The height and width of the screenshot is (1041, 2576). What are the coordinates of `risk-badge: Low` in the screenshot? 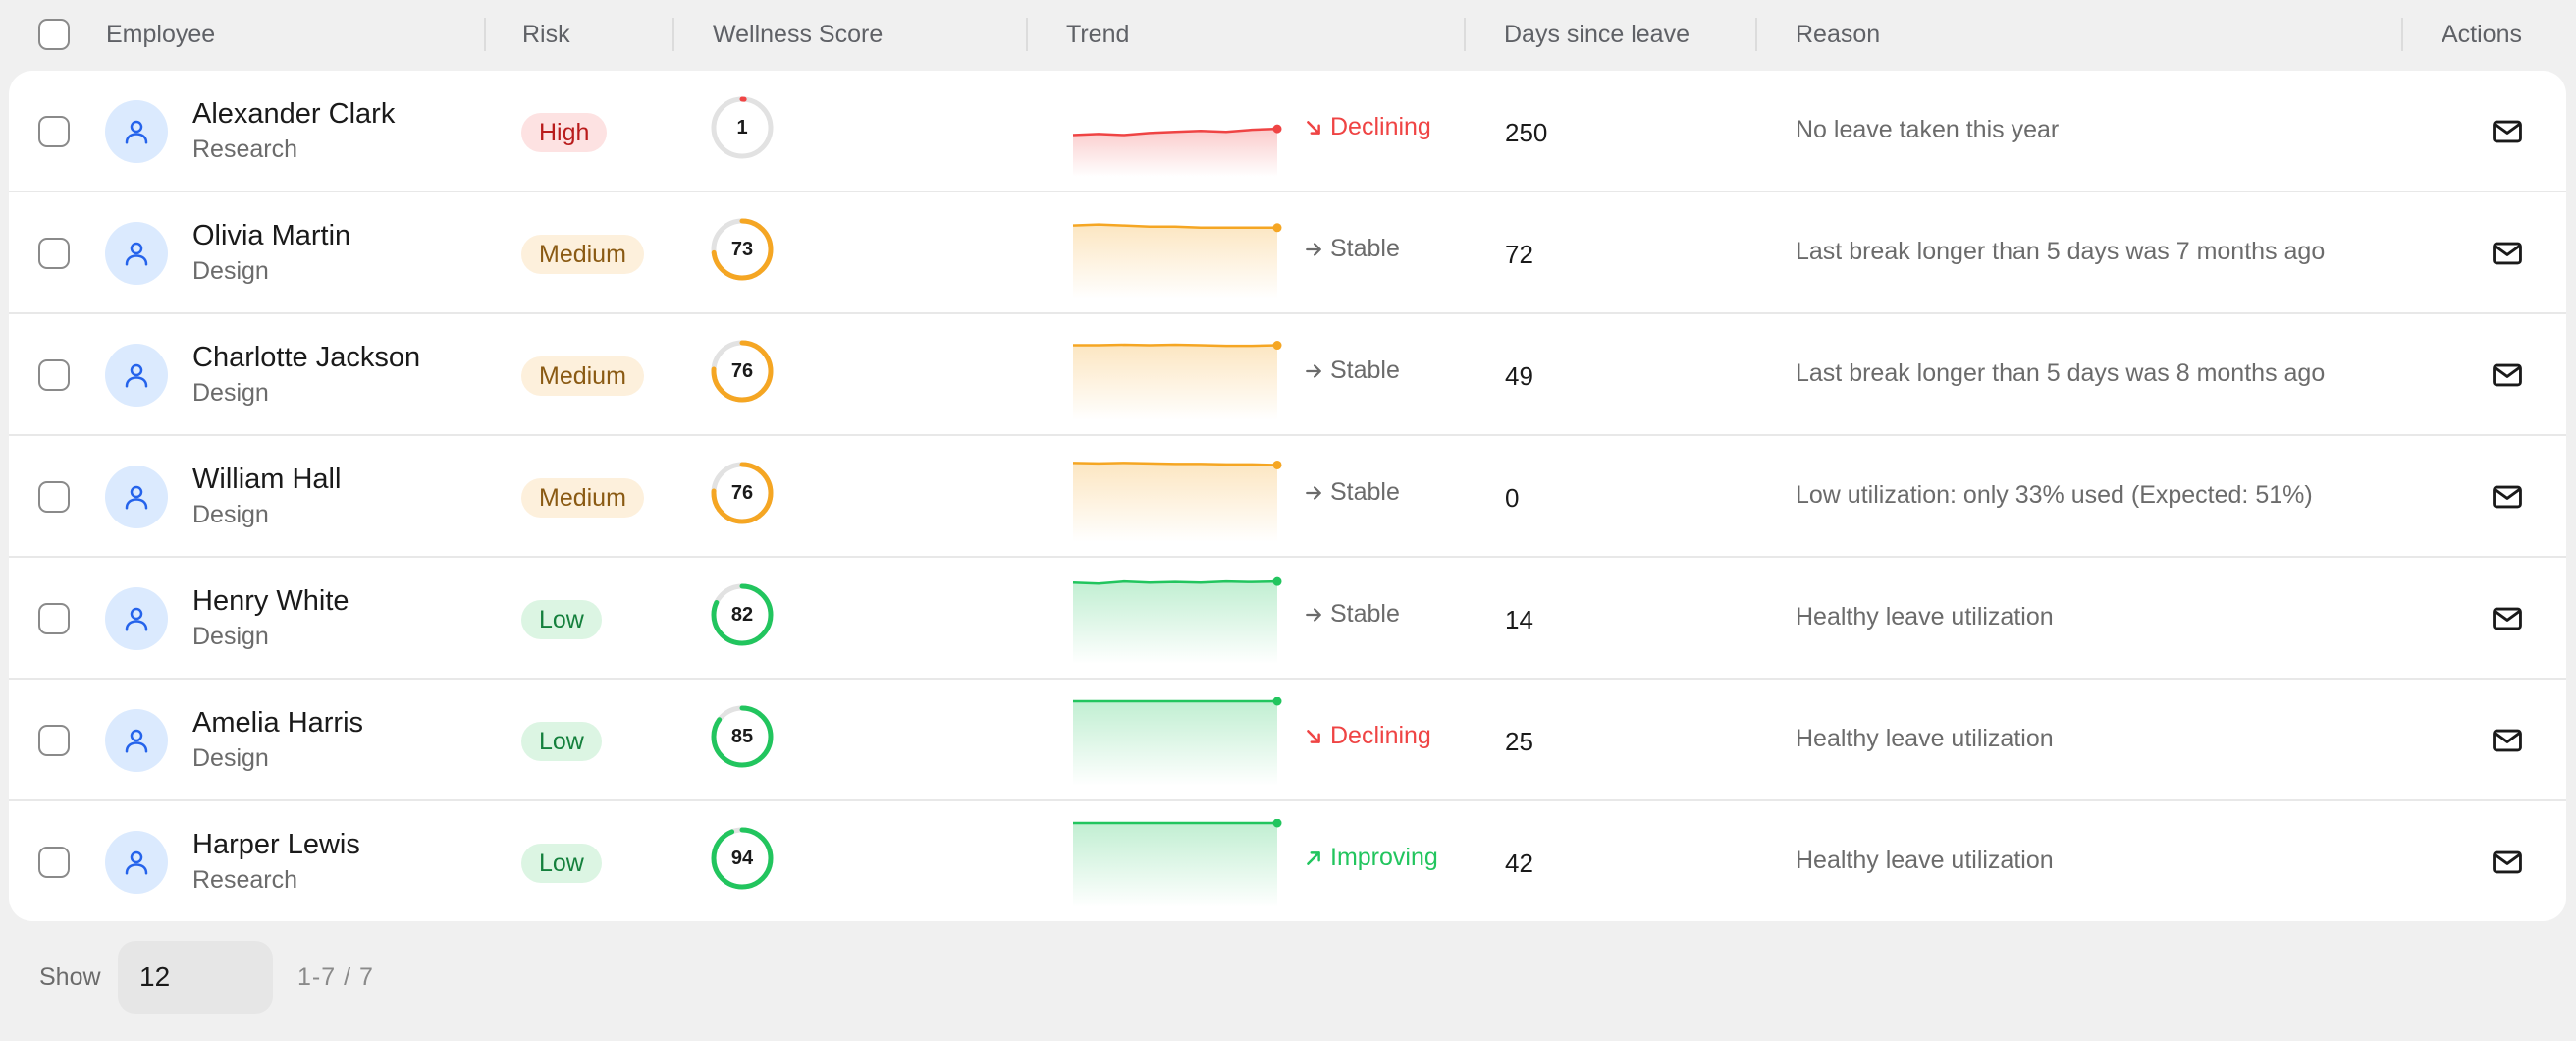 It's located at (561, 619).